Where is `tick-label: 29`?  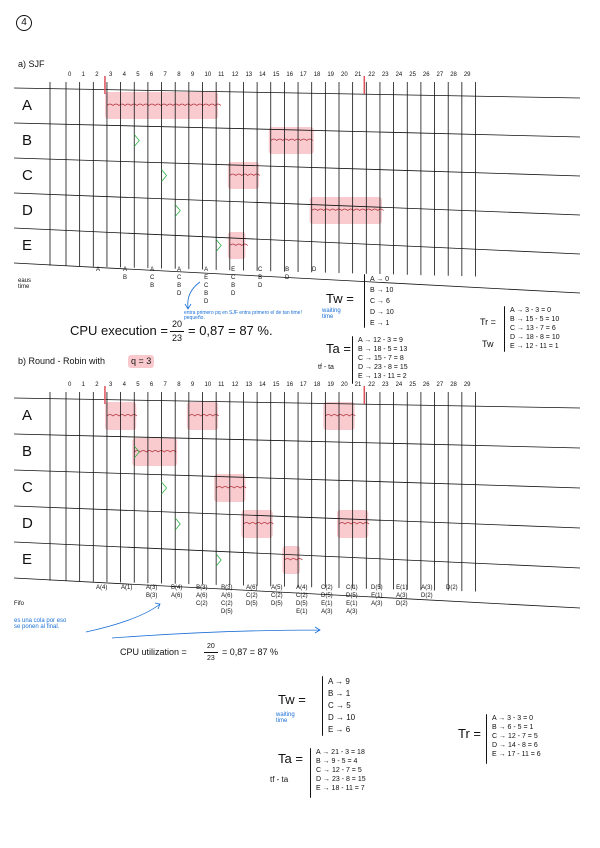 tick-label: 29 is located at coordinates (467, 75).